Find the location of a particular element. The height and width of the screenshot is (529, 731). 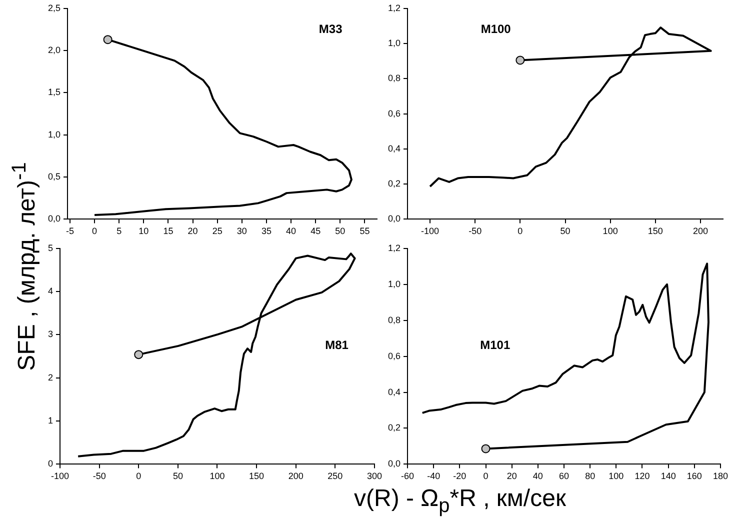

x-tick-label: 60 is located at coordinates (564, 476).